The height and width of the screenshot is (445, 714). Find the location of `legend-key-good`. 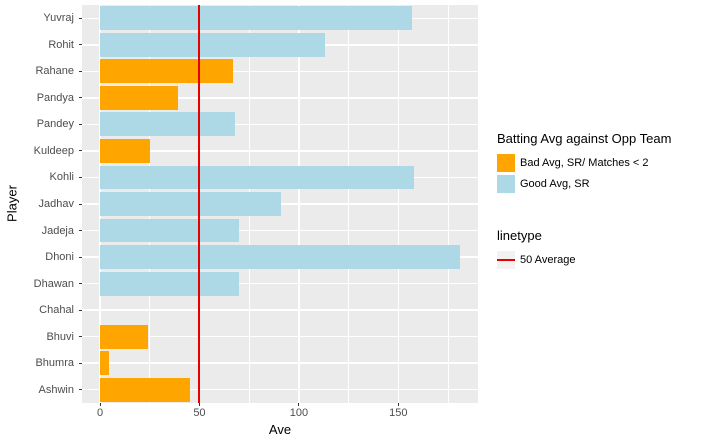

legend-key-good is located at coordinates (506, 184).